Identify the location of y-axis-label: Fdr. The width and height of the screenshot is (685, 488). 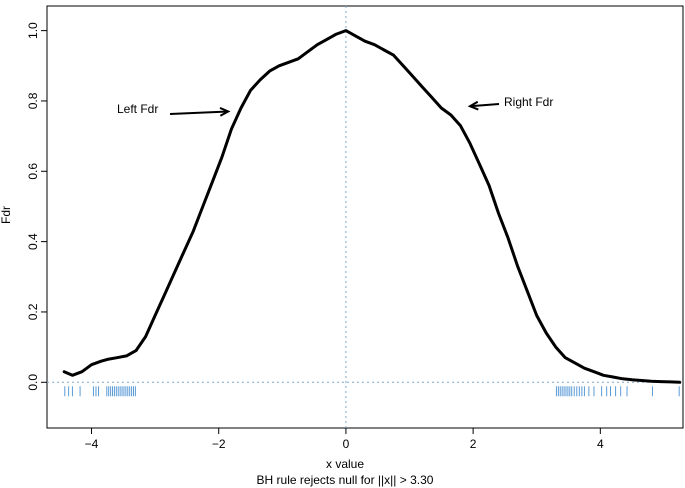
(6, 215).